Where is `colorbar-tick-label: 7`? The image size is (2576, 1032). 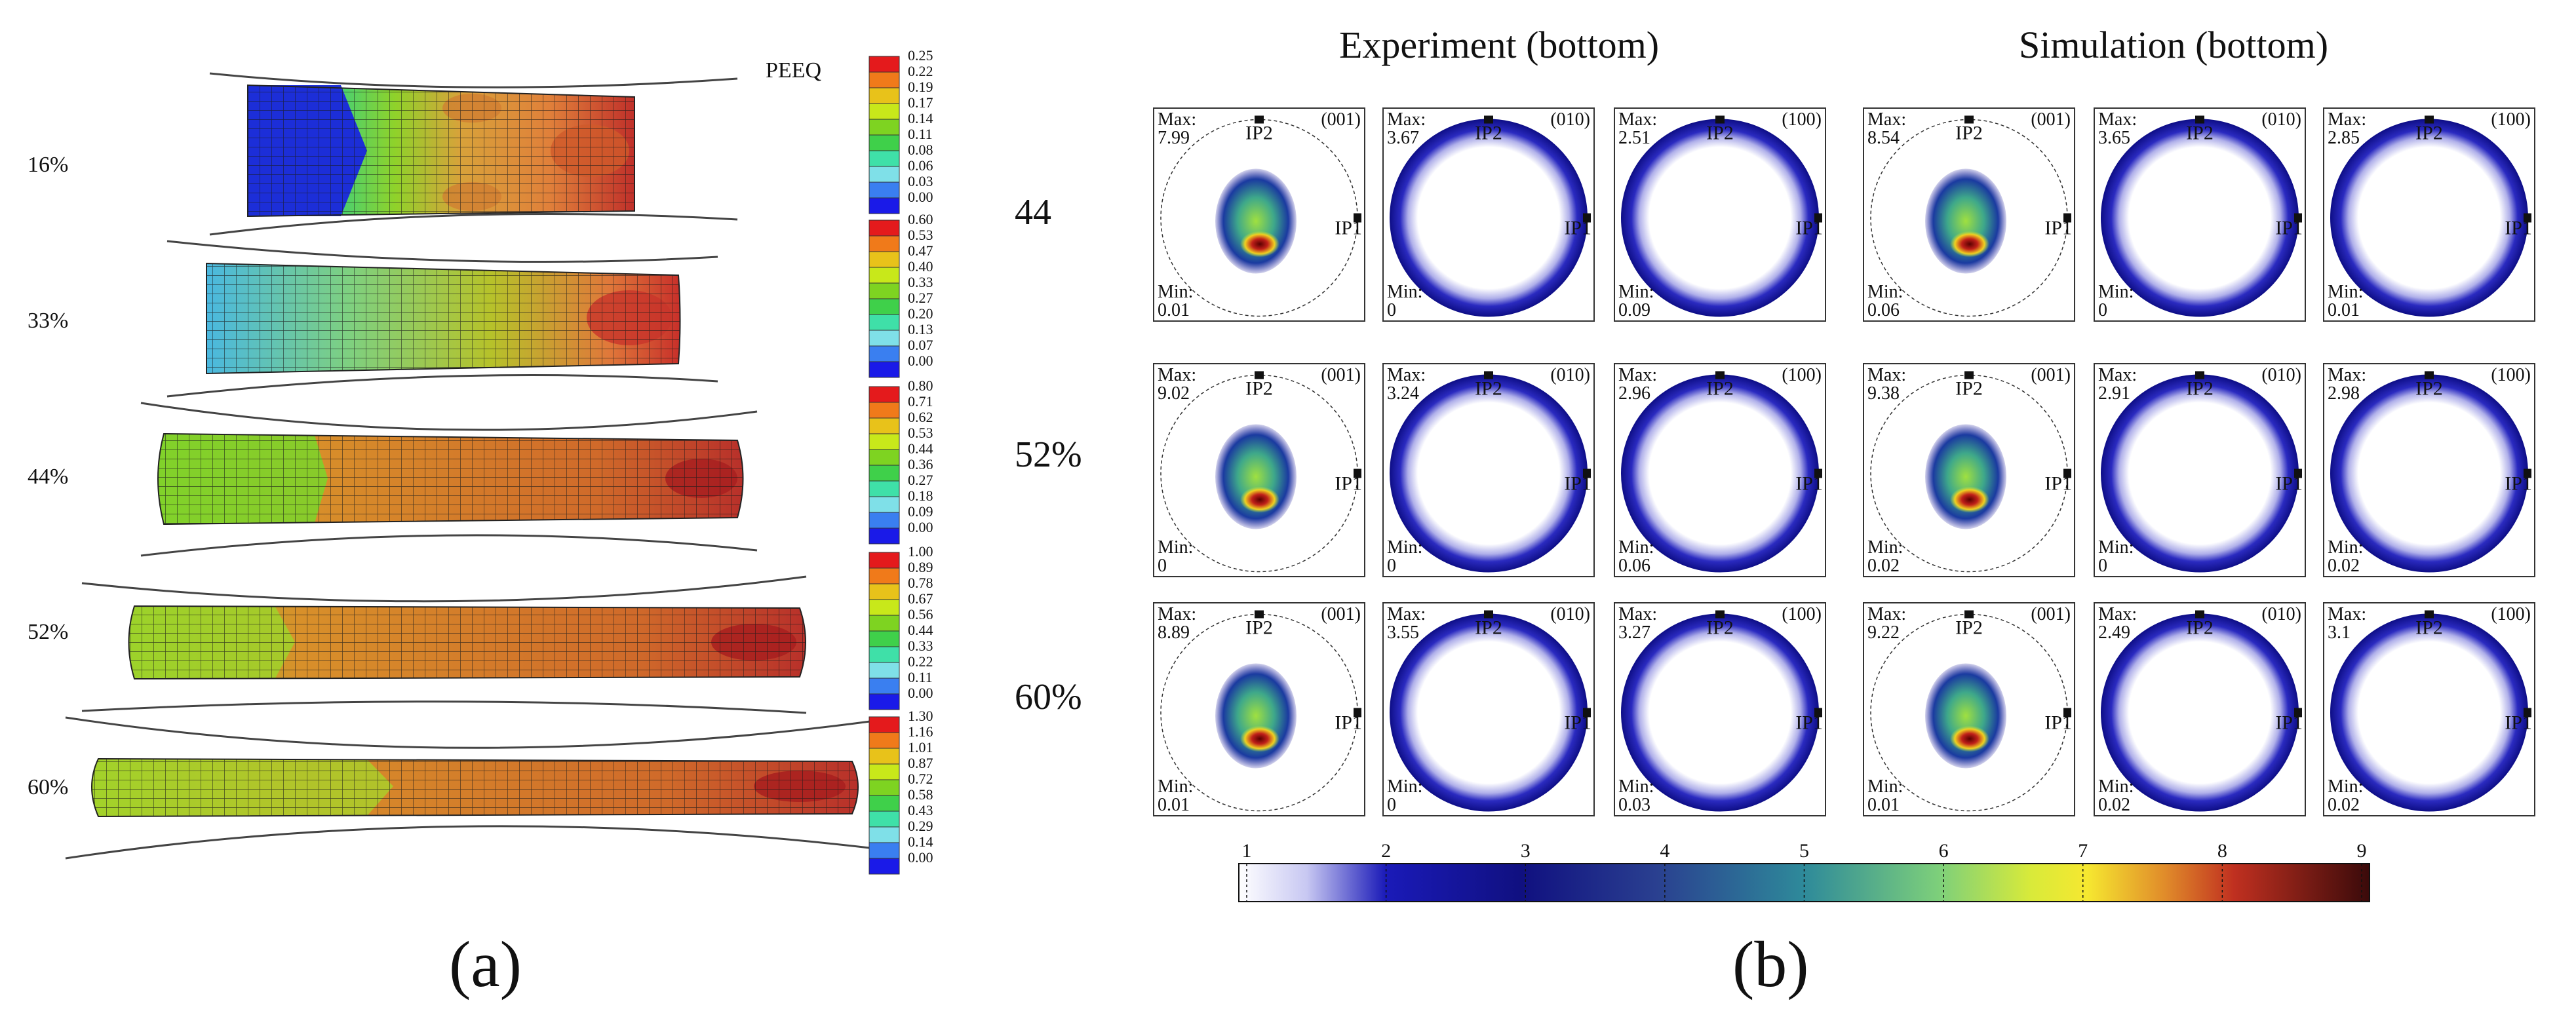
colorbar-tick-label: 7 is located at coordinates (2083, 851).